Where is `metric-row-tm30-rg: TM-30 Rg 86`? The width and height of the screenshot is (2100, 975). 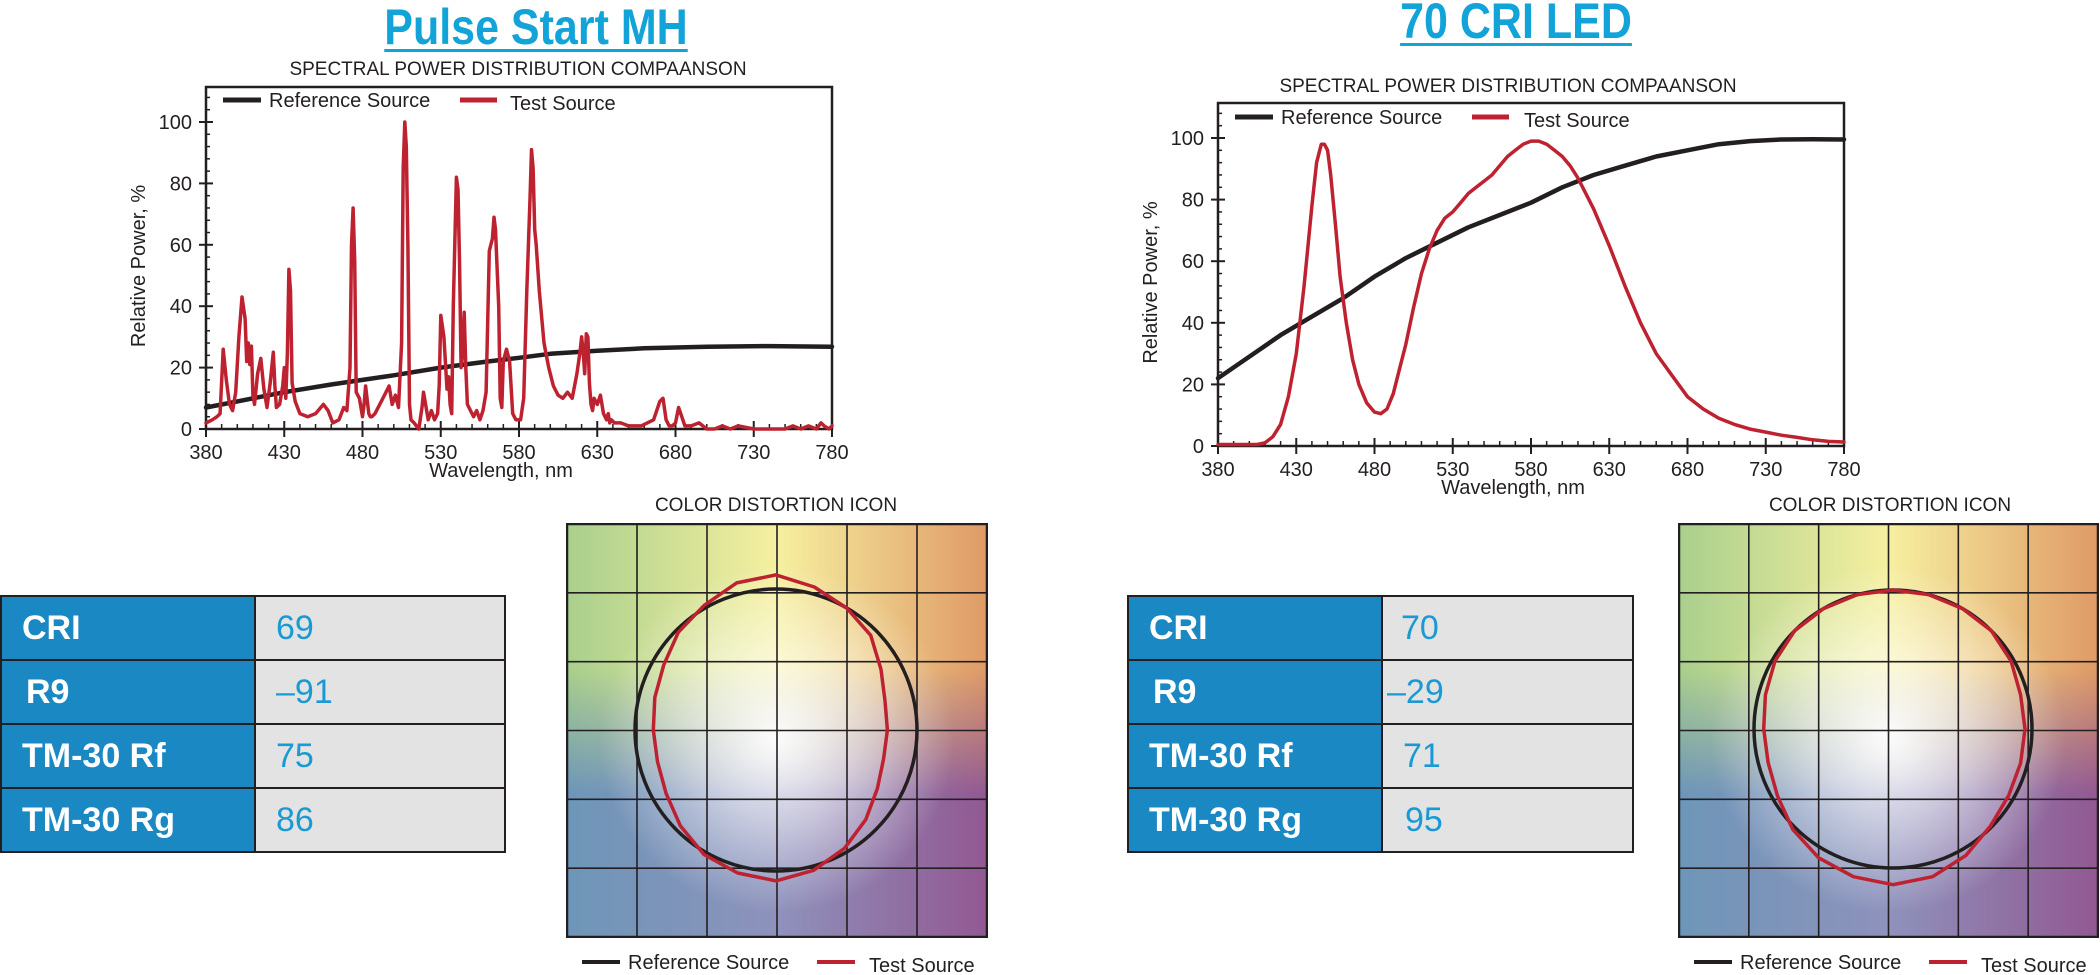 metric-row-tm30-rg: TM-30 Rg 86 is located at coordinates (253, 820).